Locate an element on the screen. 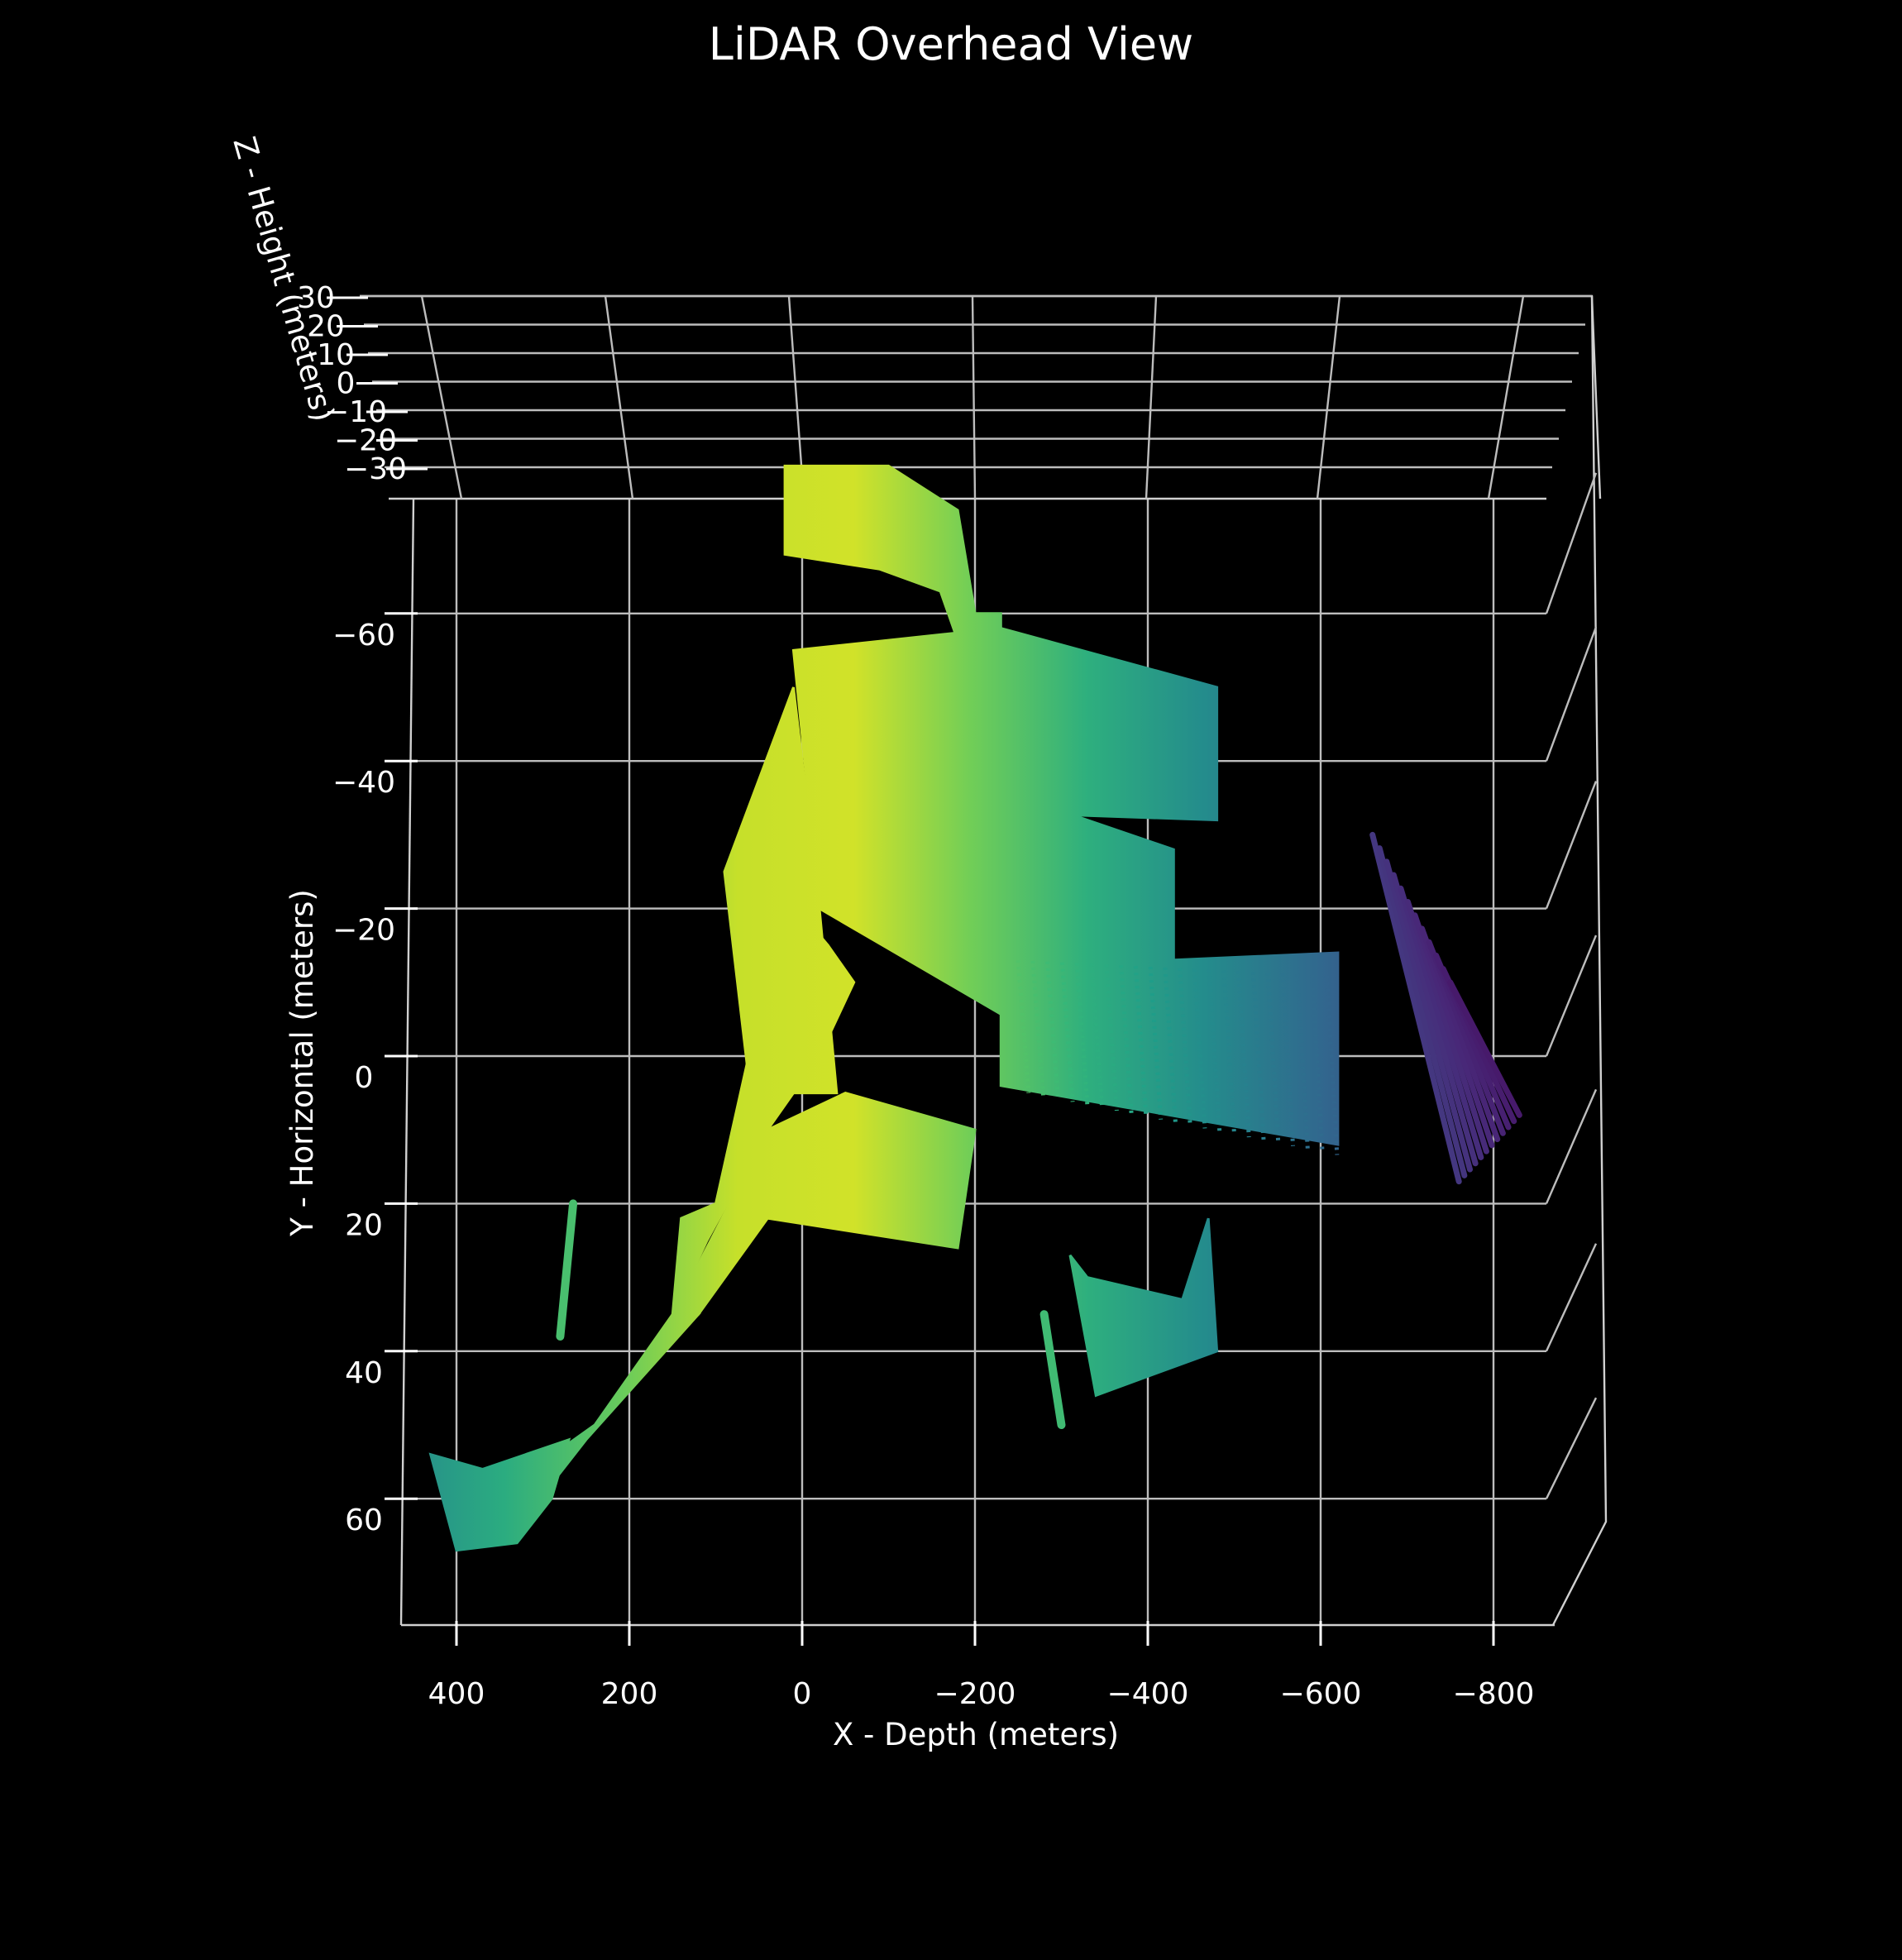  z-tick-label: 0 is located at coordinates (347, 384).